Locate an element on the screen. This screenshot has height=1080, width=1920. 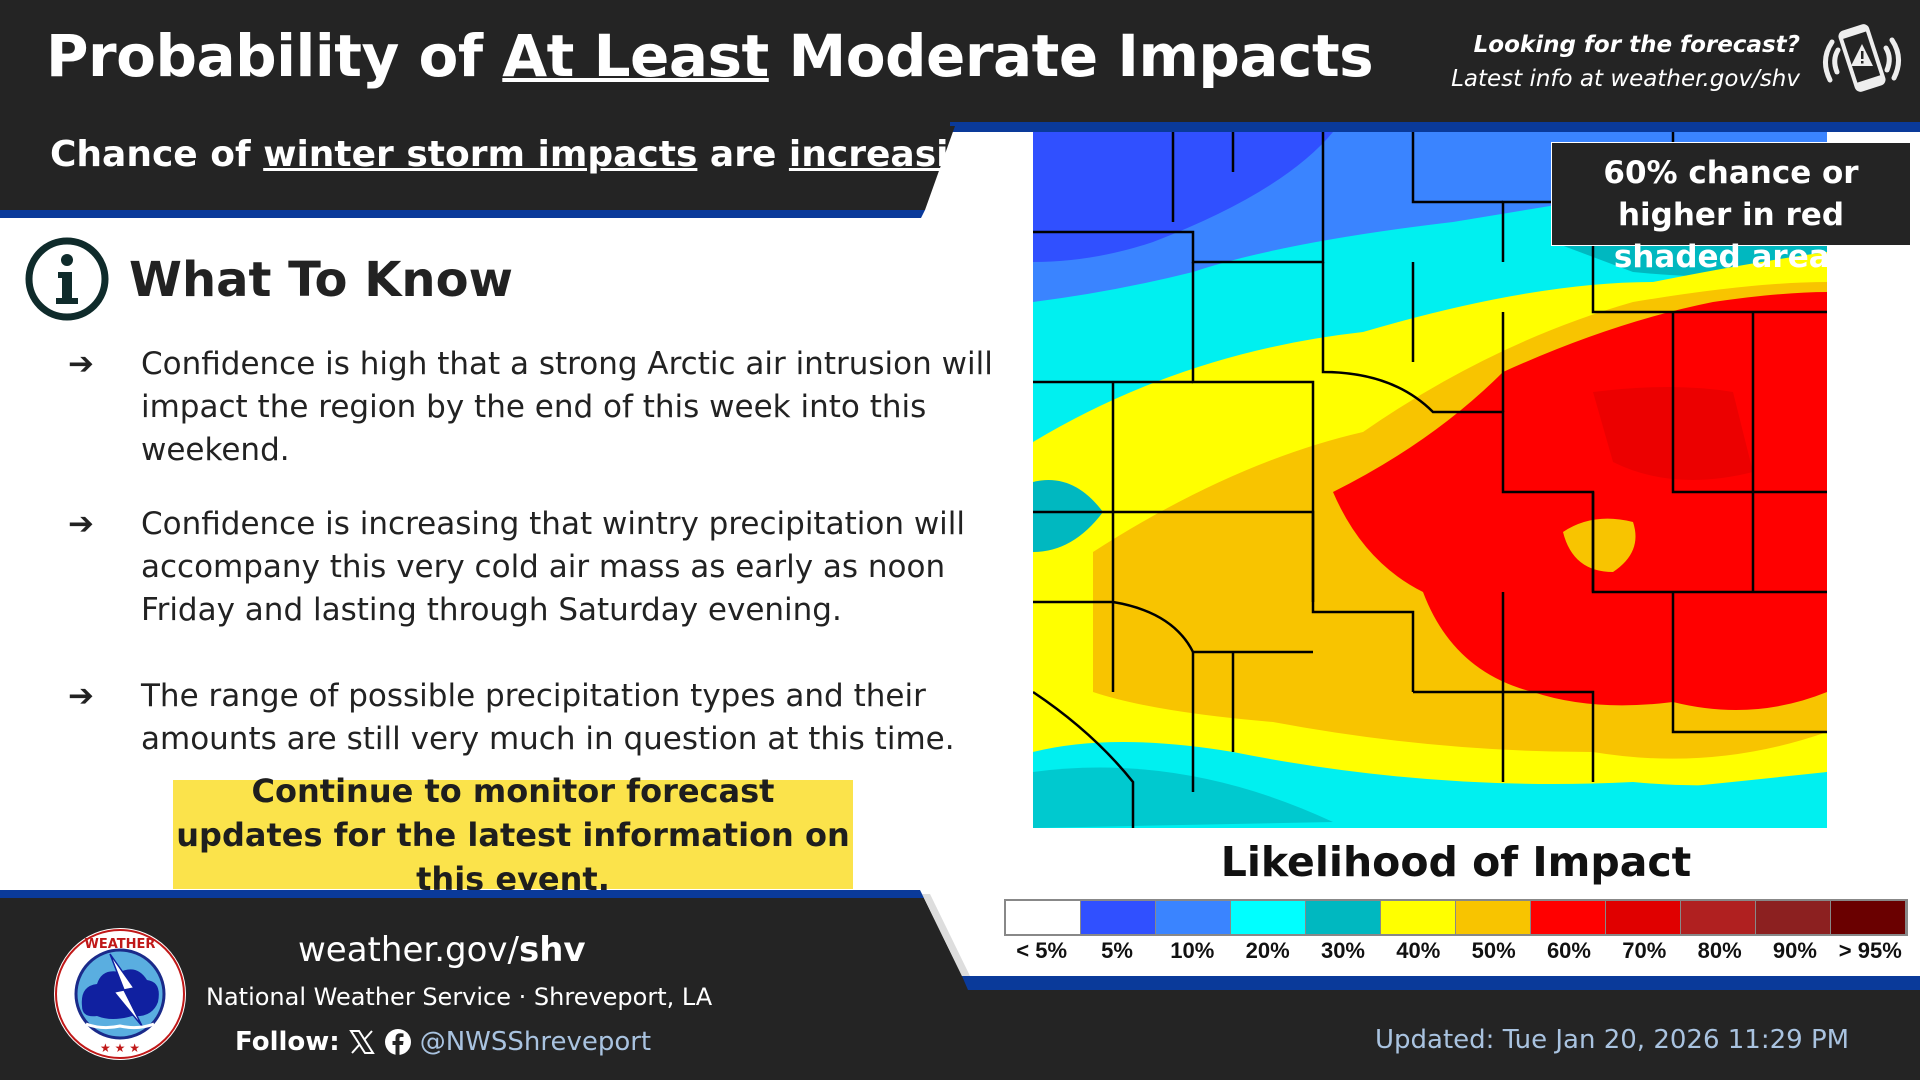
phone-alert-icon is located at coordinates (1862, 58).